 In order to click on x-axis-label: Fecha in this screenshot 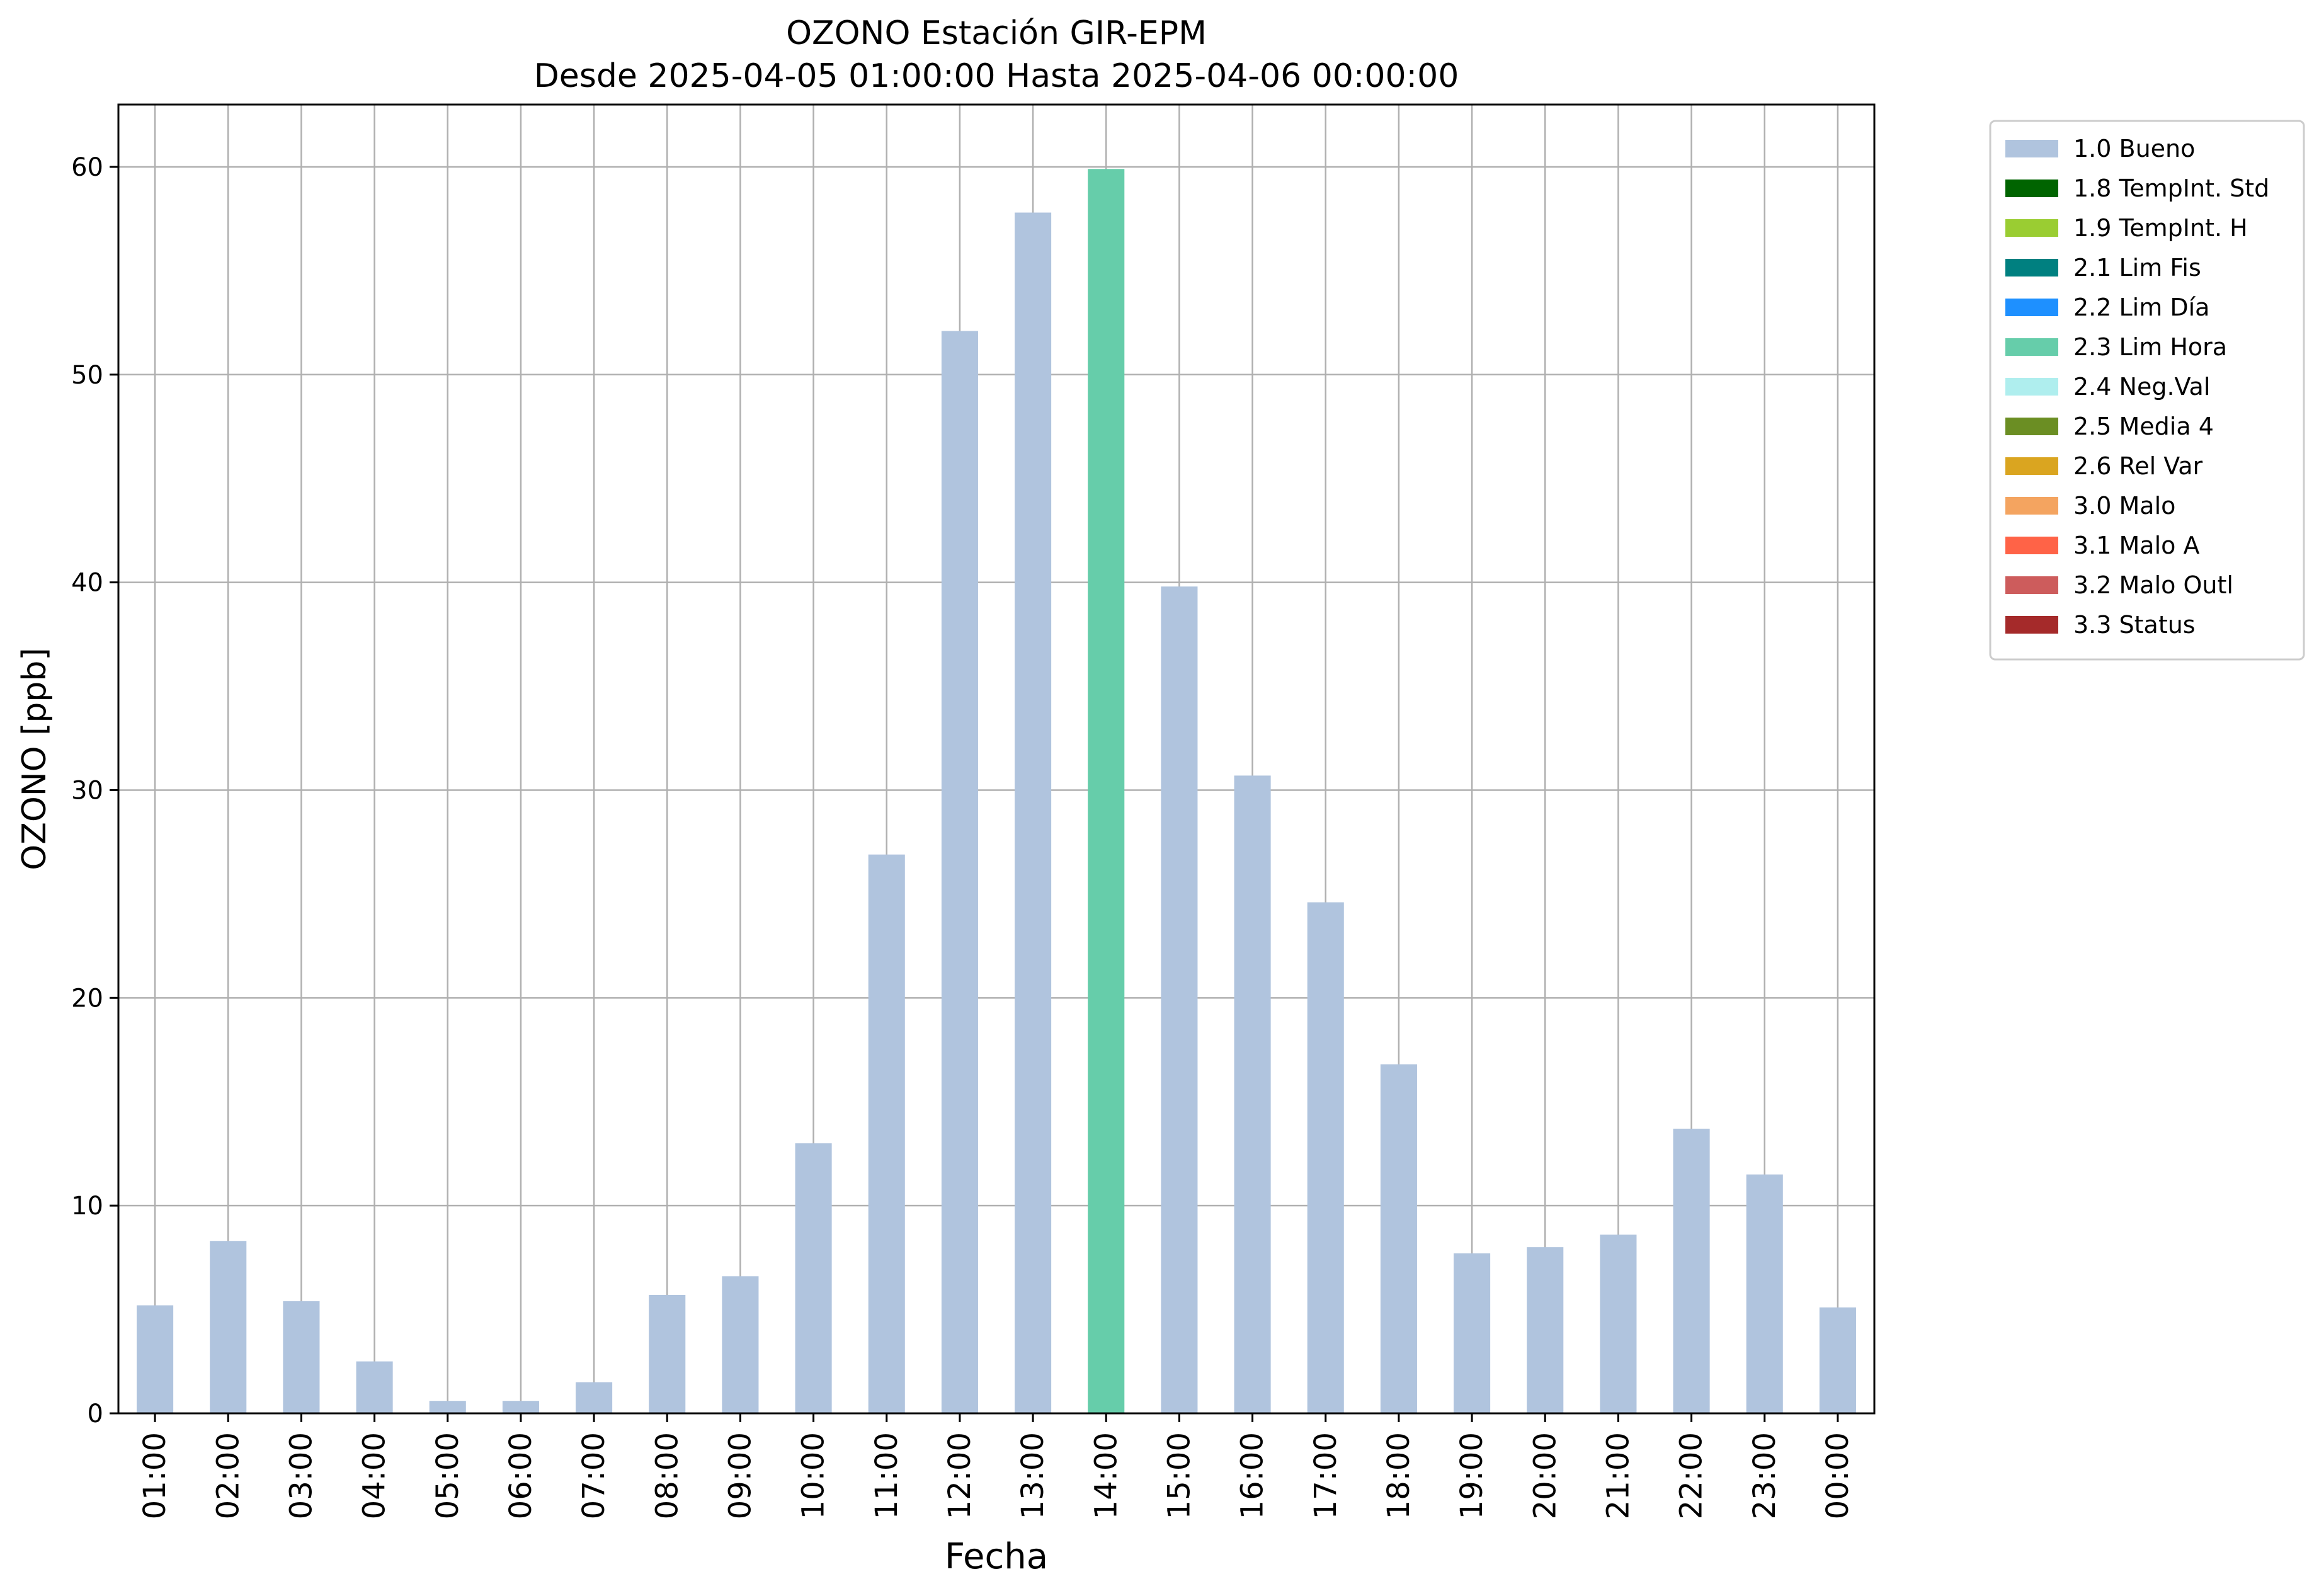, I will do `click(996, 1556)`.